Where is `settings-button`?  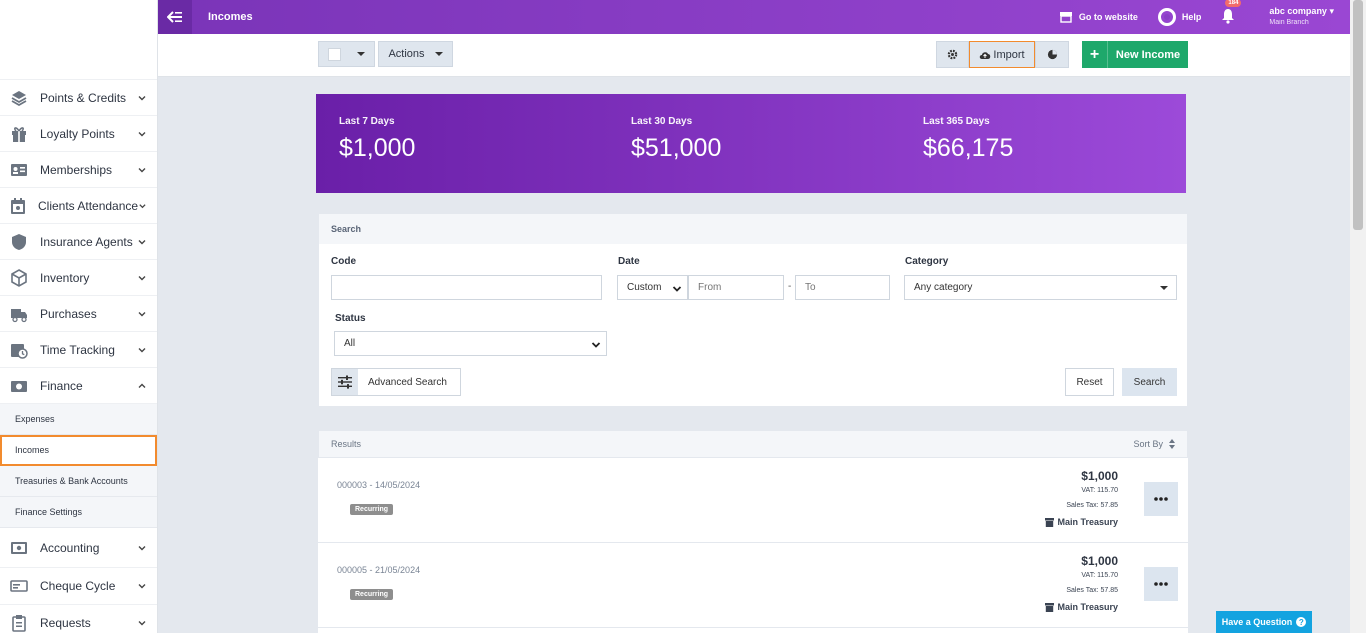
settings-button is located at coordinates (952, 54).